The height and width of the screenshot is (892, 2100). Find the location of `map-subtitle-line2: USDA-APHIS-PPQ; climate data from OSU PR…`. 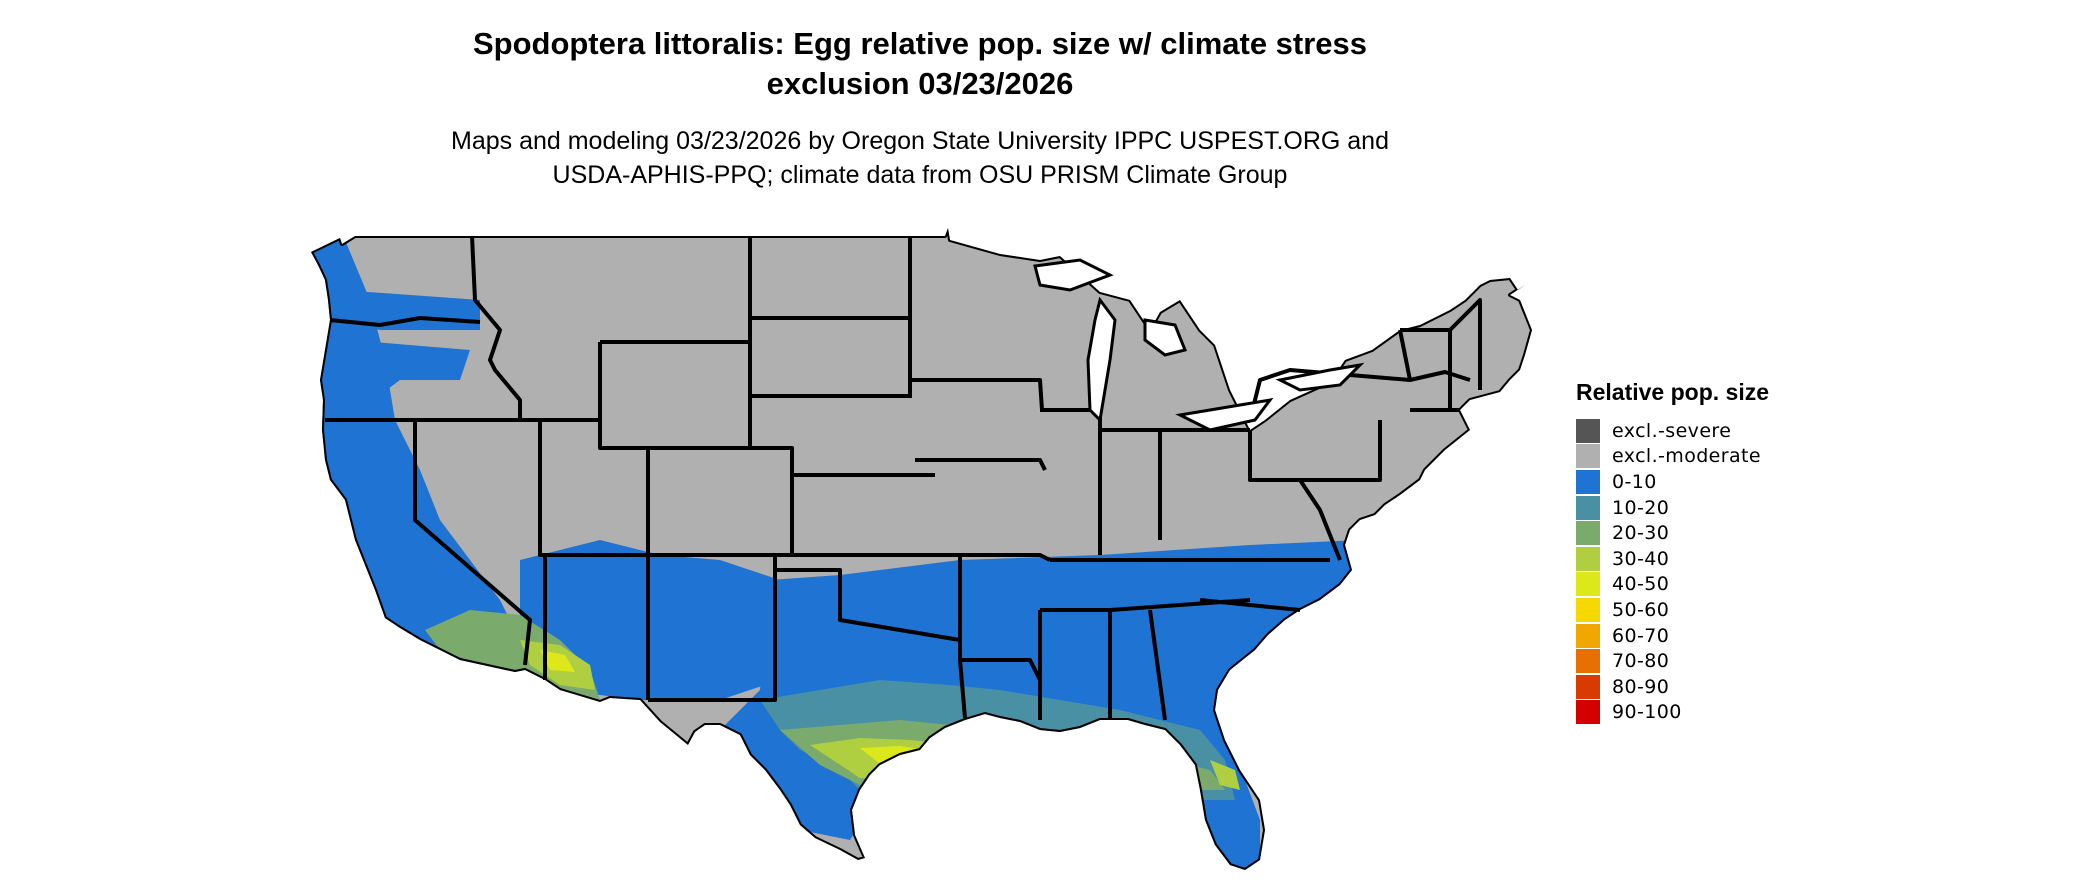

map-subtitle-line2: USDA-APHIS-PPQ; climate data from OSU PR… is located at coordinates (920, 175).